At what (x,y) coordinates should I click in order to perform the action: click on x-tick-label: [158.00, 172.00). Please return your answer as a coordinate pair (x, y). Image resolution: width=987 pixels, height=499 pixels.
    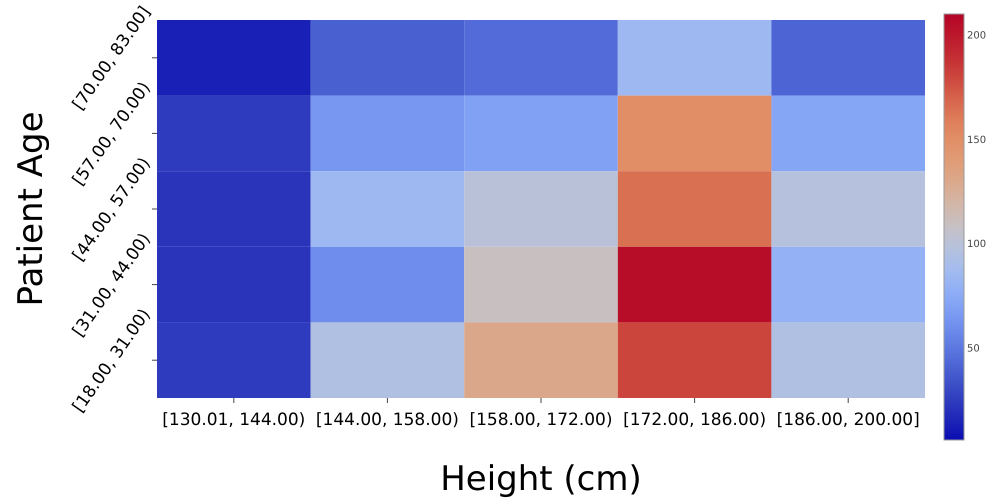
    Looking at the image, I should click on (541, 420).